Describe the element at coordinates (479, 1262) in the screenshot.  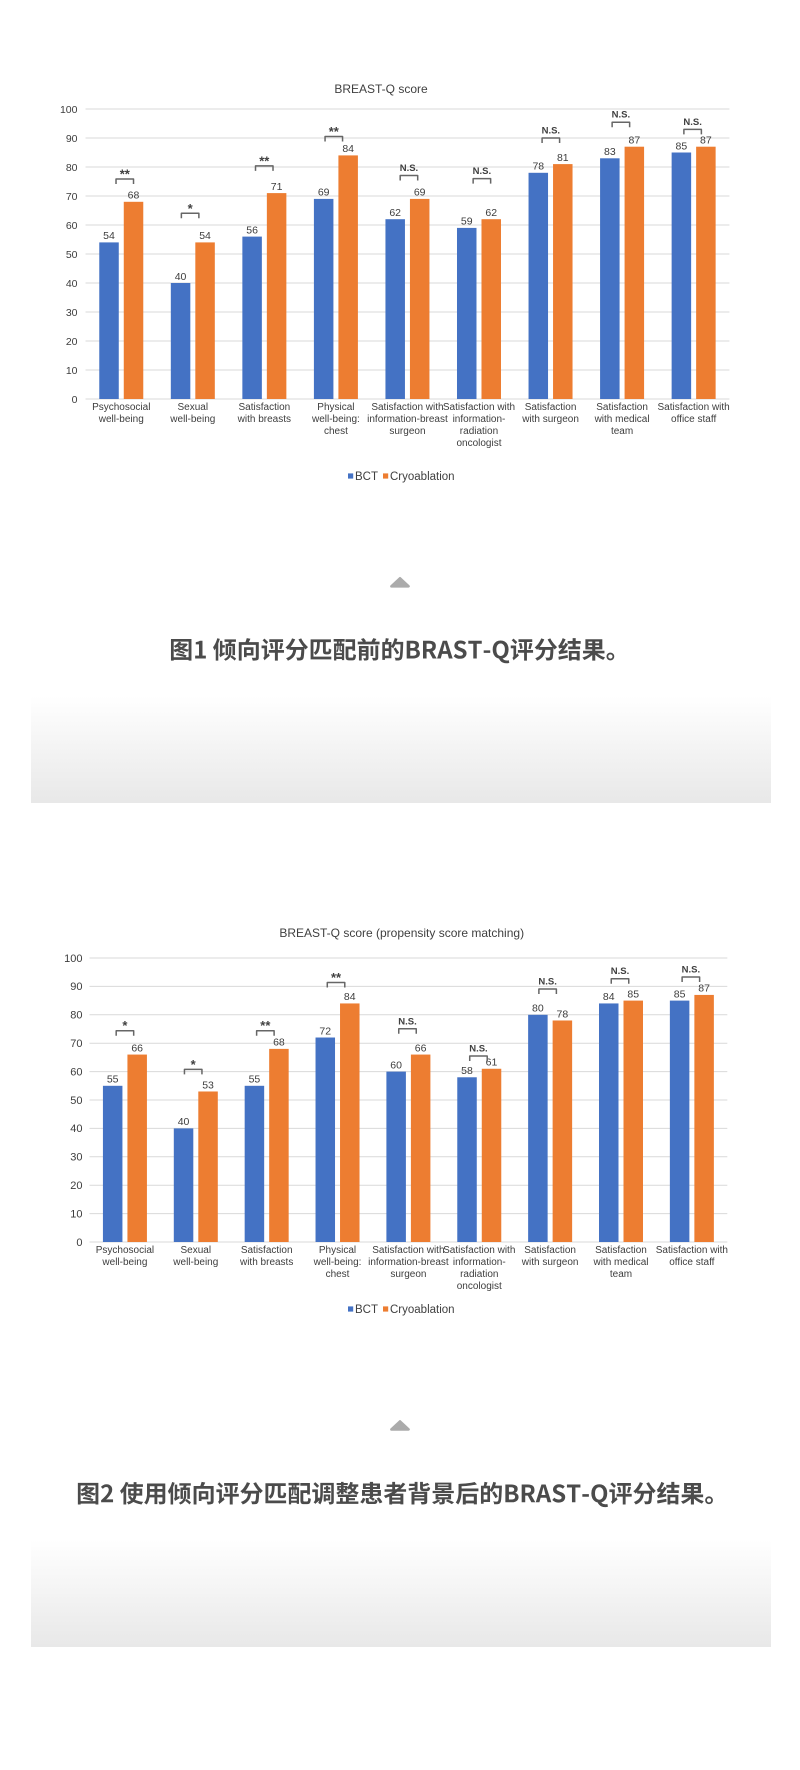
I see `svg-text: information-` at that location.